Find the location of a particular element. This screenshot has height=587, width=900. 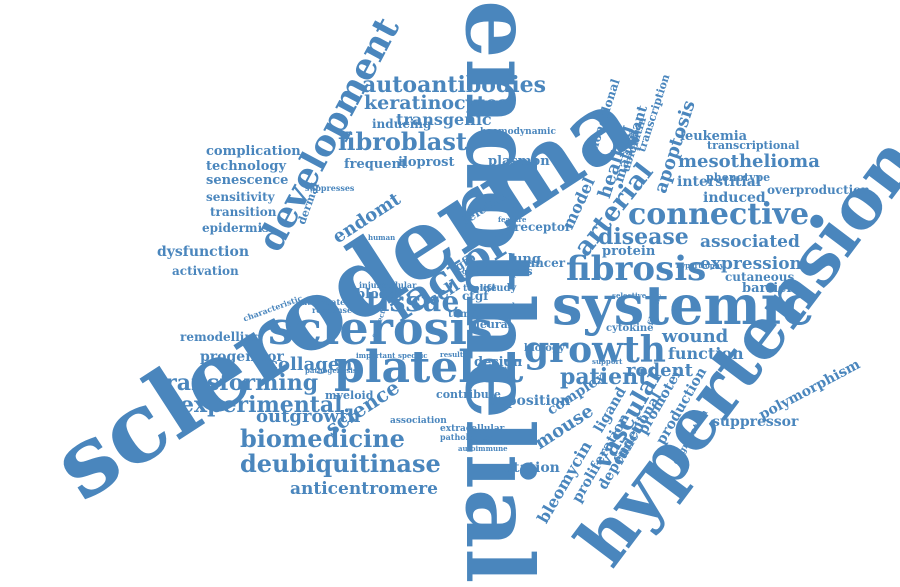

word: myeloid is located at coordinates (349, 395).